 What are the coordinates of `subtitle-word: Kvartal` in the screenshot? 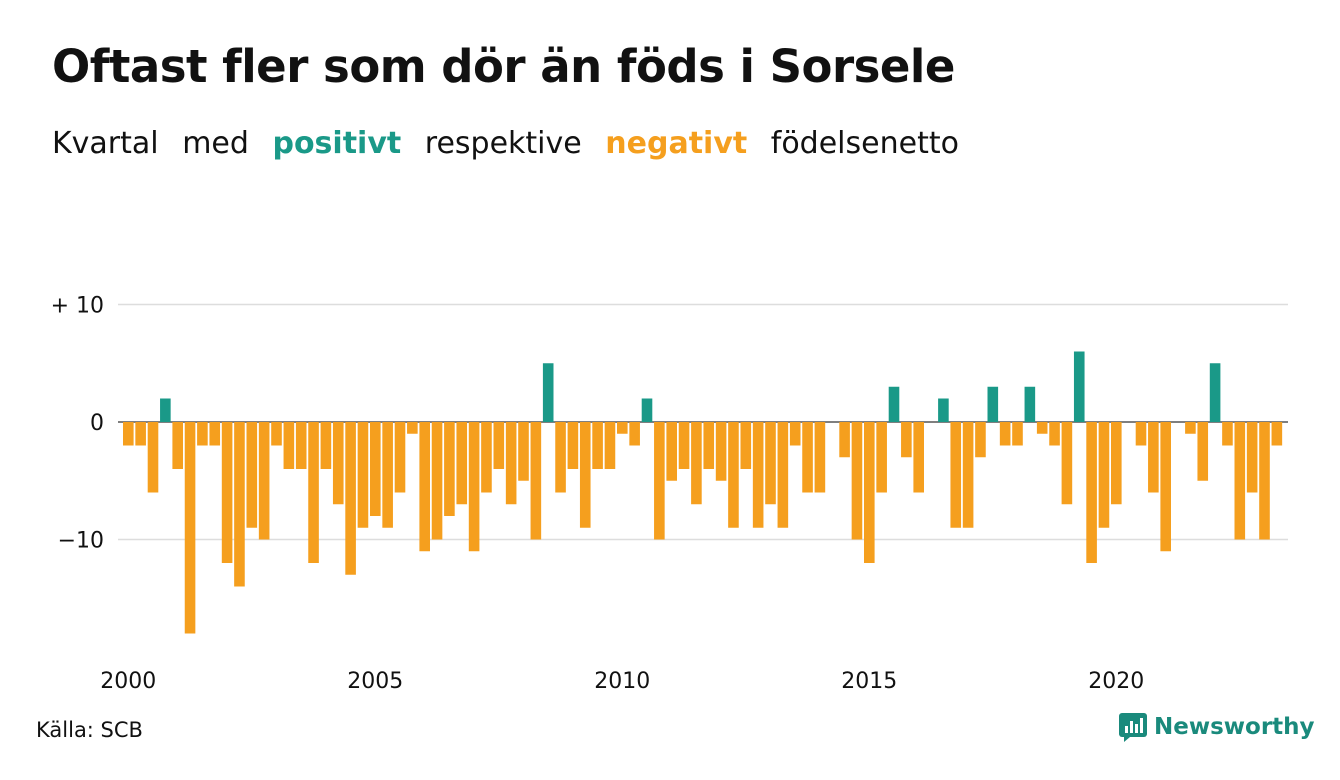 It's located at (105, 143).